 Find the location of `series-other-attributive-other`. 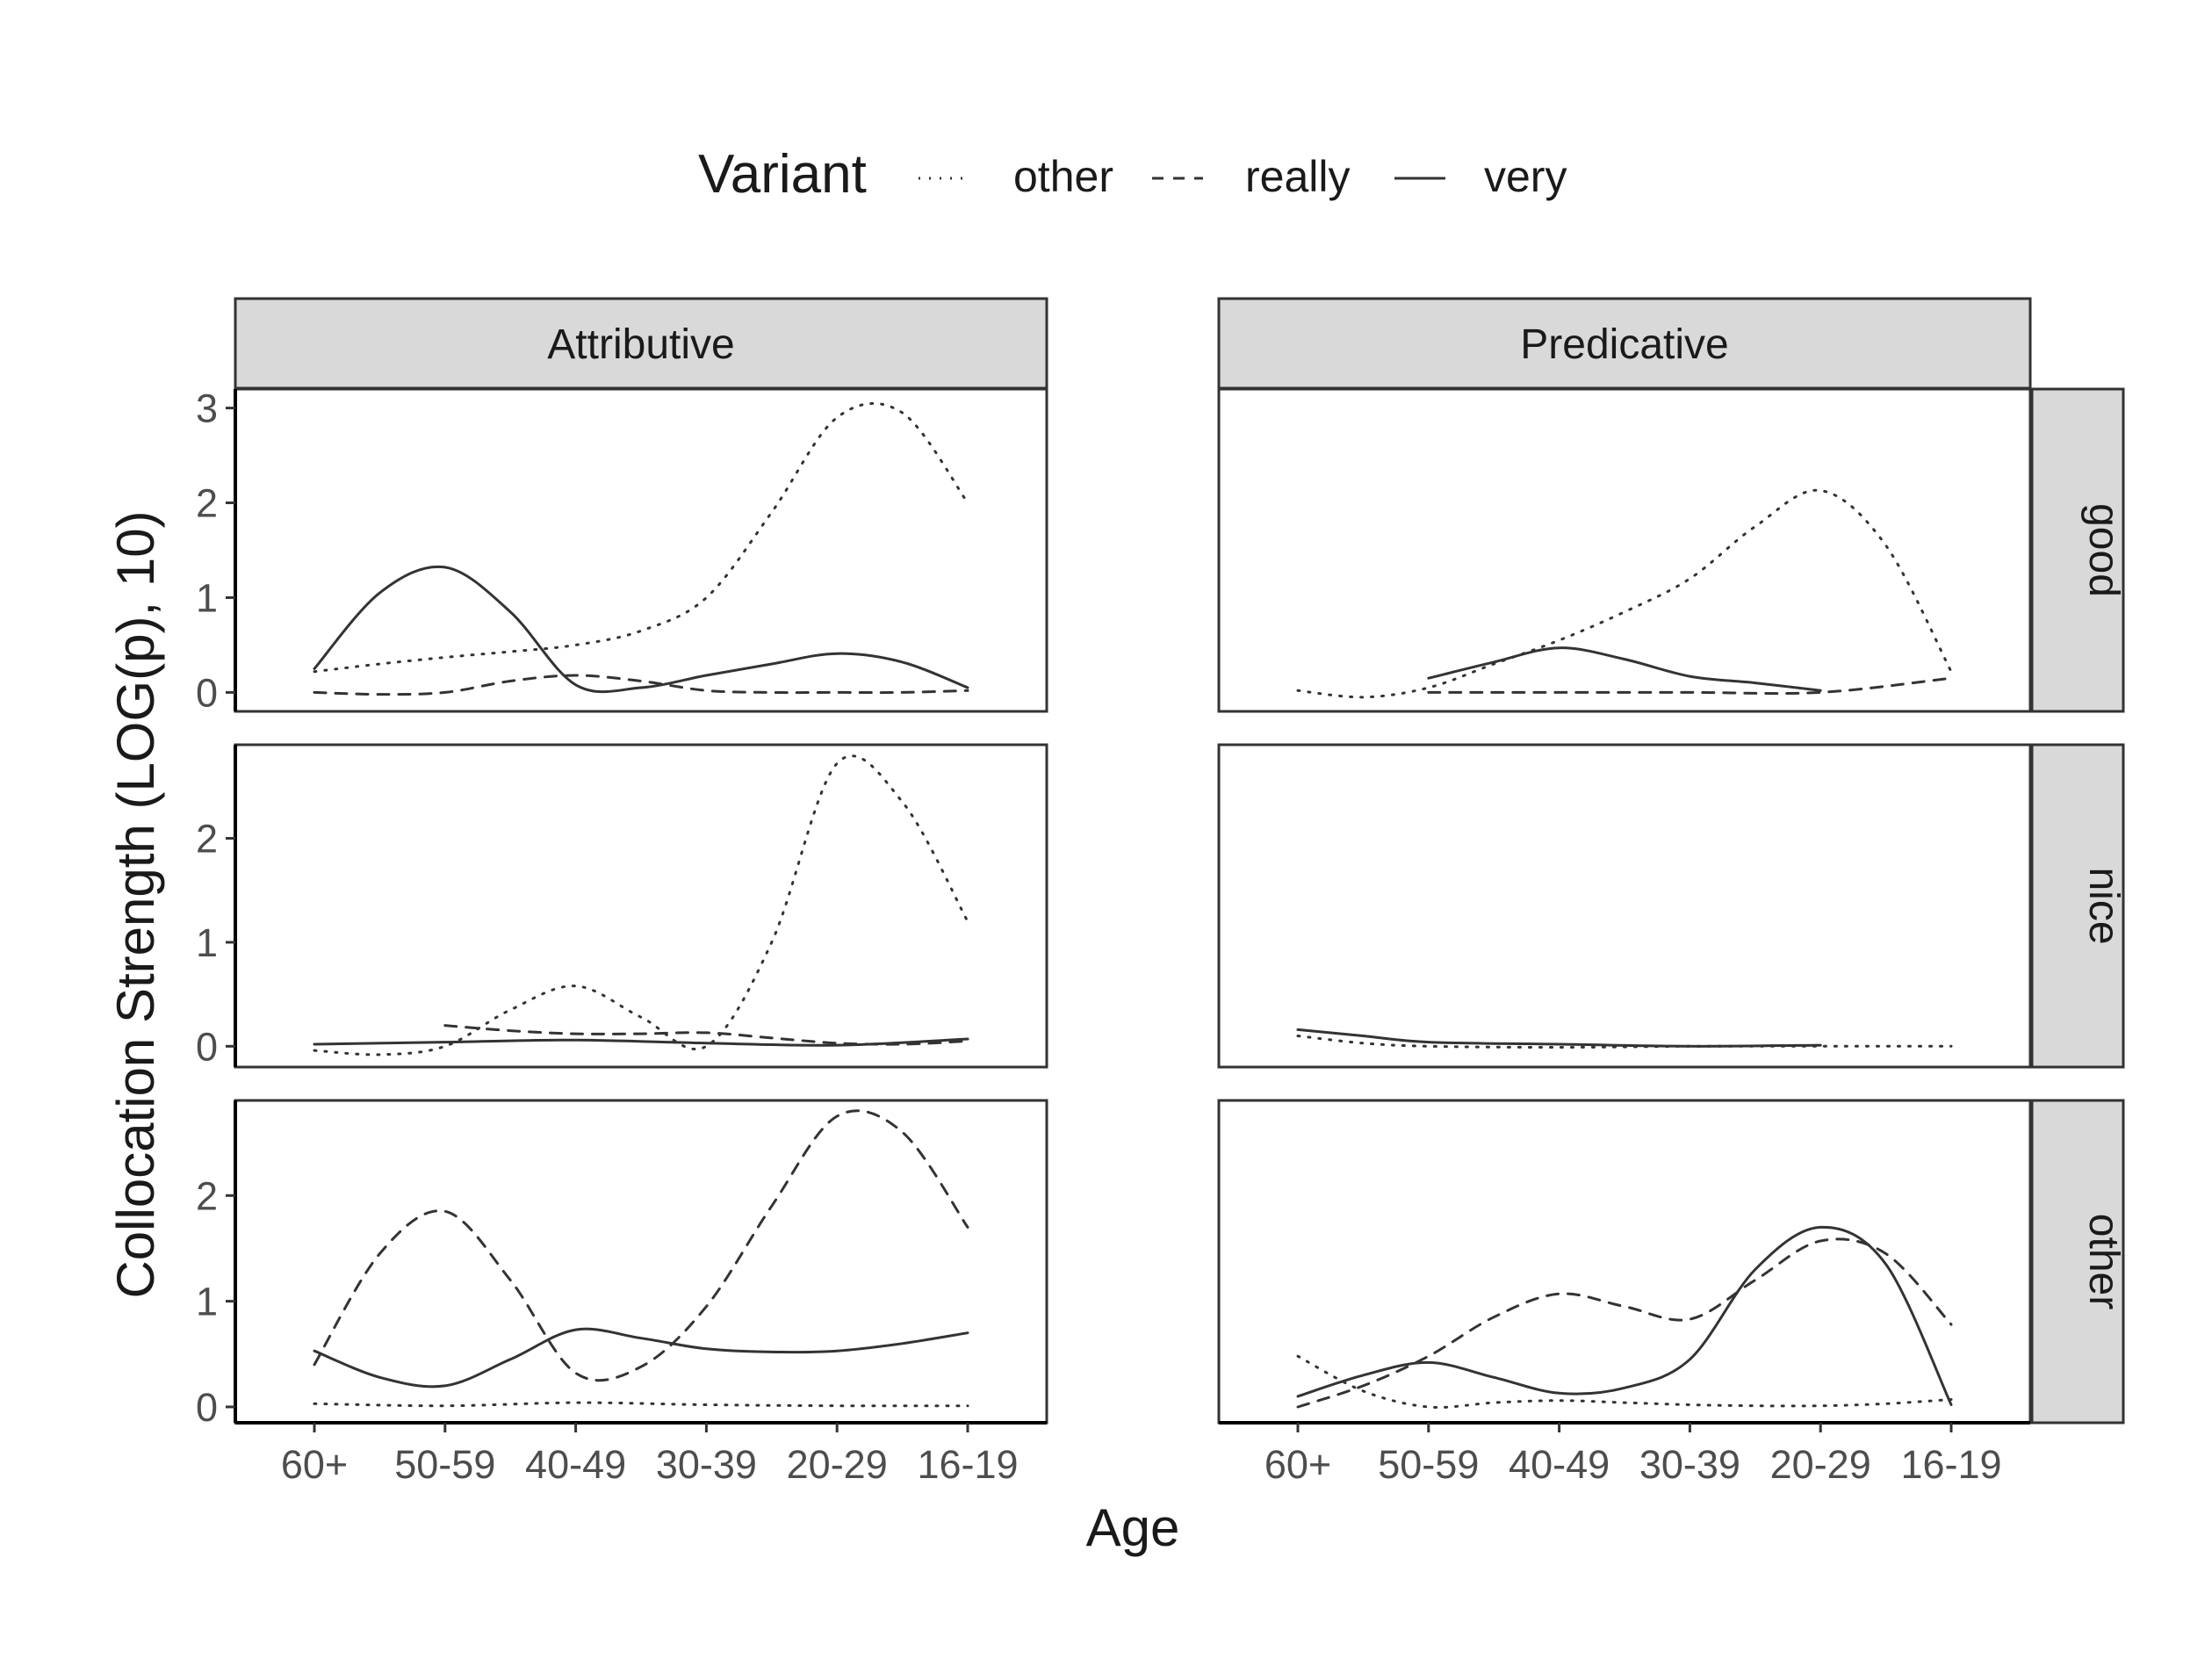

series-other-attributive-other is located at coordinates (641, 1404).